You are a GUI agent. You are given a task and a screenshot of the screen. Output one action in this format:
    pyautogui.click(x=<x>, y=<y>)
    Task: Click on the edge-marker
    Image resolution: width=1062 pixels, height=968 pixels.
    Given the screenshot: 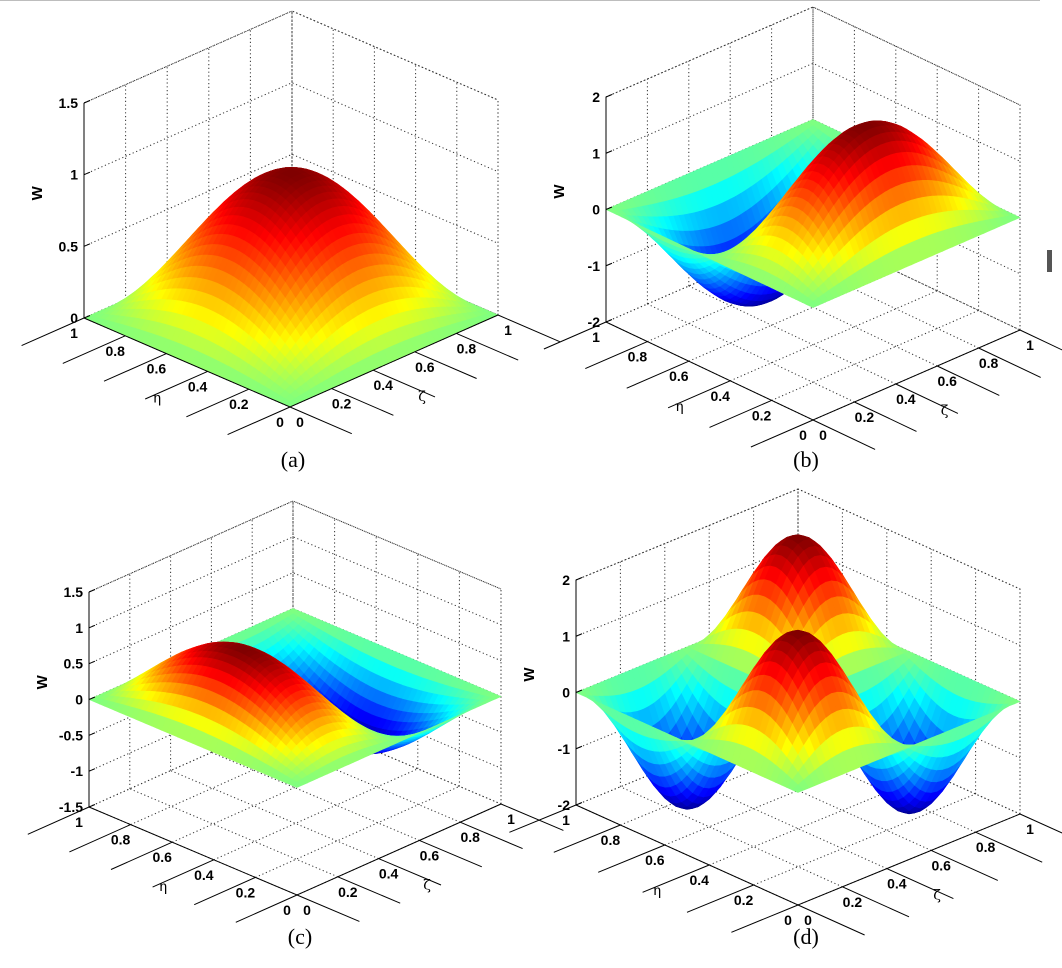 What is the action you would take?
    pyautogui.click(x=1049, y=261)
    